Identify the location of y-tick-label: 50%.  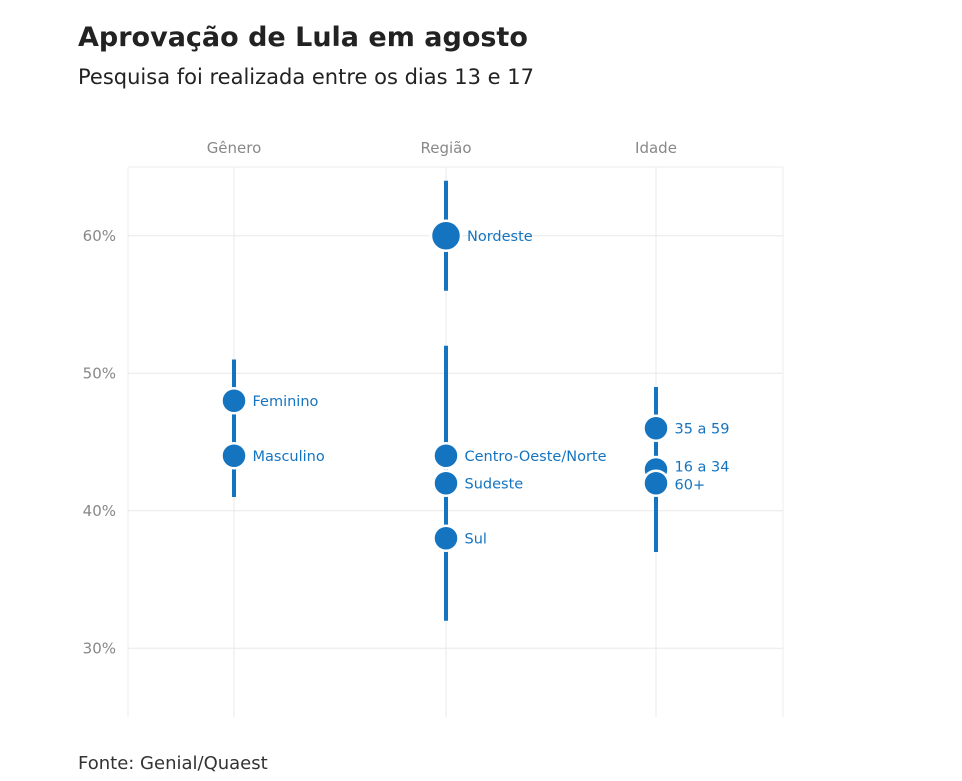
(99, 373).